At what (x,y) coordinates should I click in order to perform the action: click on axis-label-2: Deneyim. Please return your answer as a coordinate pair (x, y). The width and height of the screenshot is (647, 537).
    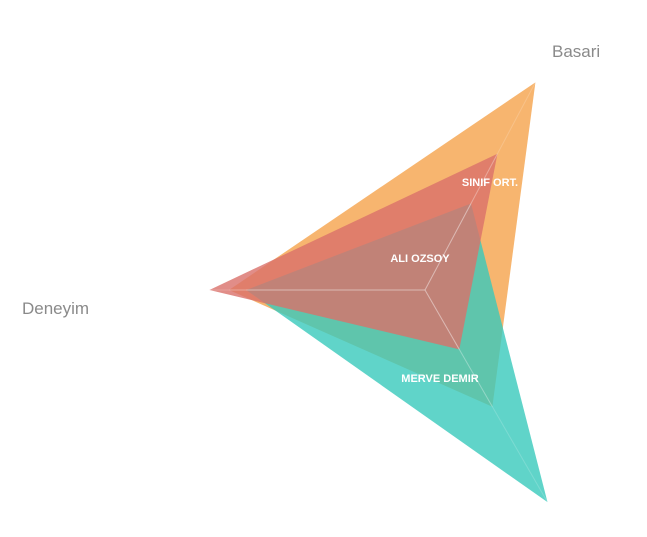
    Looking at the image, I should click on (55, 308).